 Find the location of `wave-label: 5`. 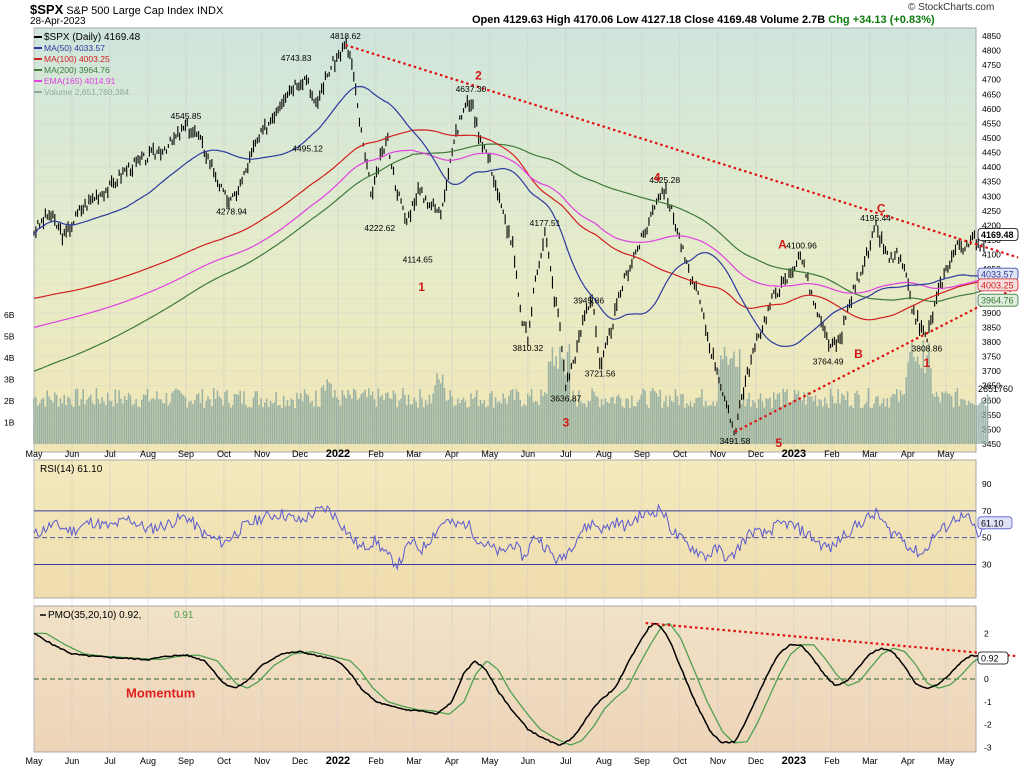

wave-label: 5 is located at coordinates (778, 443).